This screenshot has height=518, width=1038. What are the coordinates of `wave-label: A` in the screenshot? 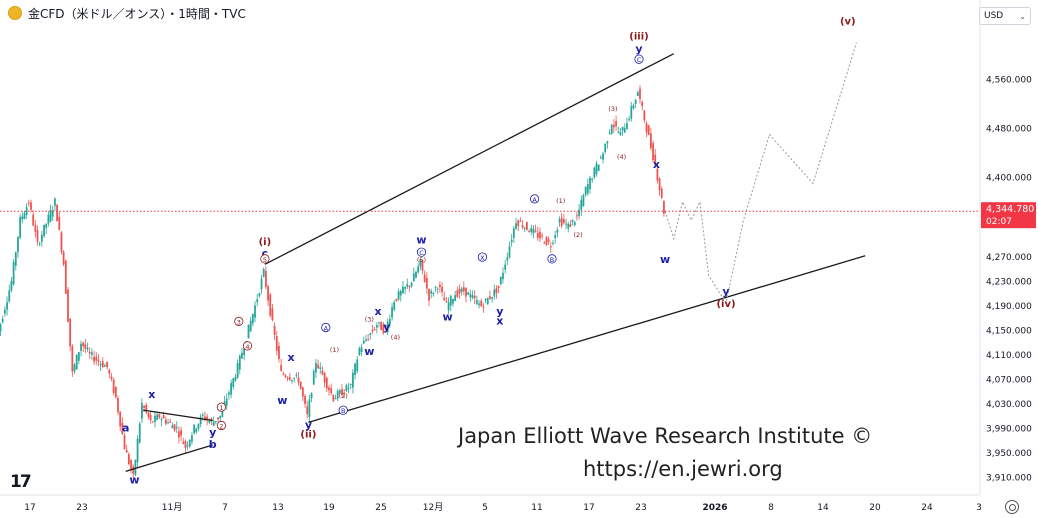 It's located at (326, 329).